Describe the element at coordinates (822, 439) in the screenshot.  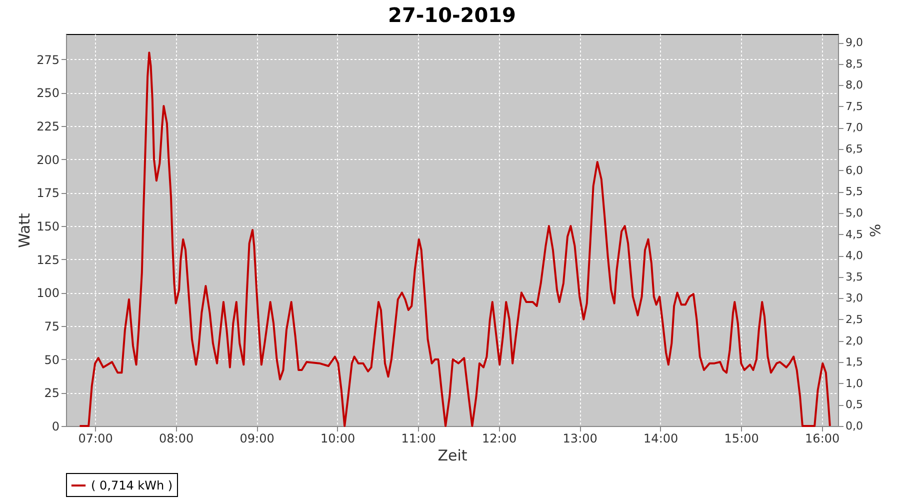
I see `x-tick-label: 16:00` at that location.